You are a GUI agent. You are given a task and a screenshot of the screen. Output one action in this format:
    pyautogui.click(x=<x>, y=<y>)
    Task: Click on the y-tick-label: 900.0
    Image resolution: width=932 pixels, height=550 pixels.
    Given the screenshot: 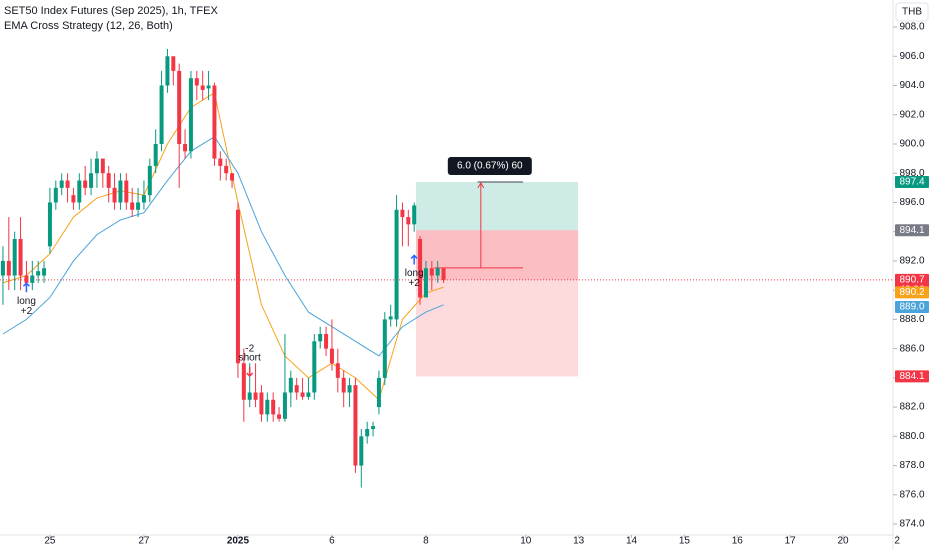 What is the action you would take?
    pyautogui.click(x=911, y=144)
    